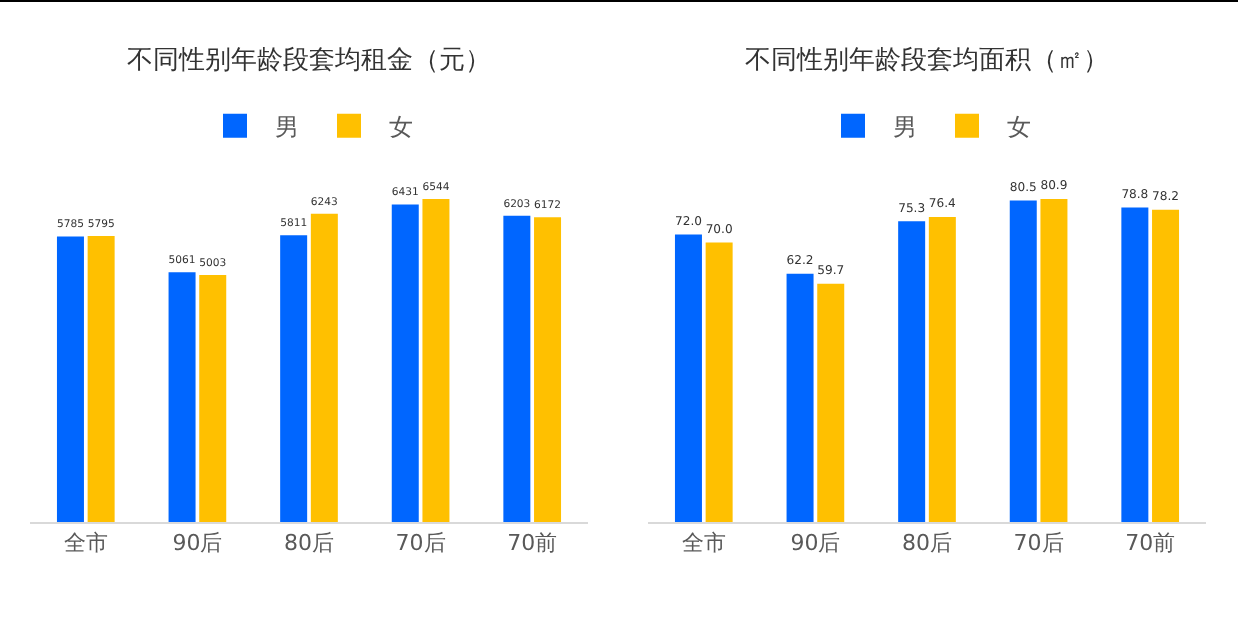 The height and width of the screenshot is (644, 1238). What do you see at coordinates (927, 61) in the screenshot?
I see `chart-title: 不同性别年龄段套均面积（㎡）` at bounding box center [927, 61].